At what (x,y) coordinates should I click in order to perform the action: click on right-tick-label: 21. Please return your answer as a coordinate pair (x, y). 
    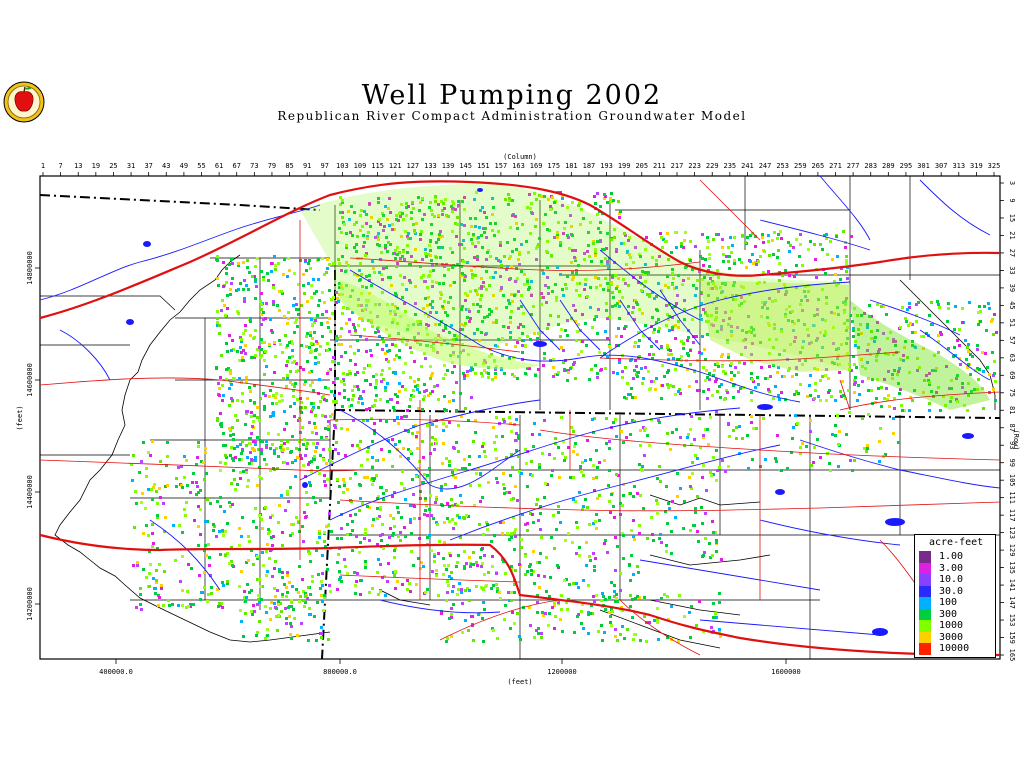
    Looking at the image, I should click on (1012, 235).